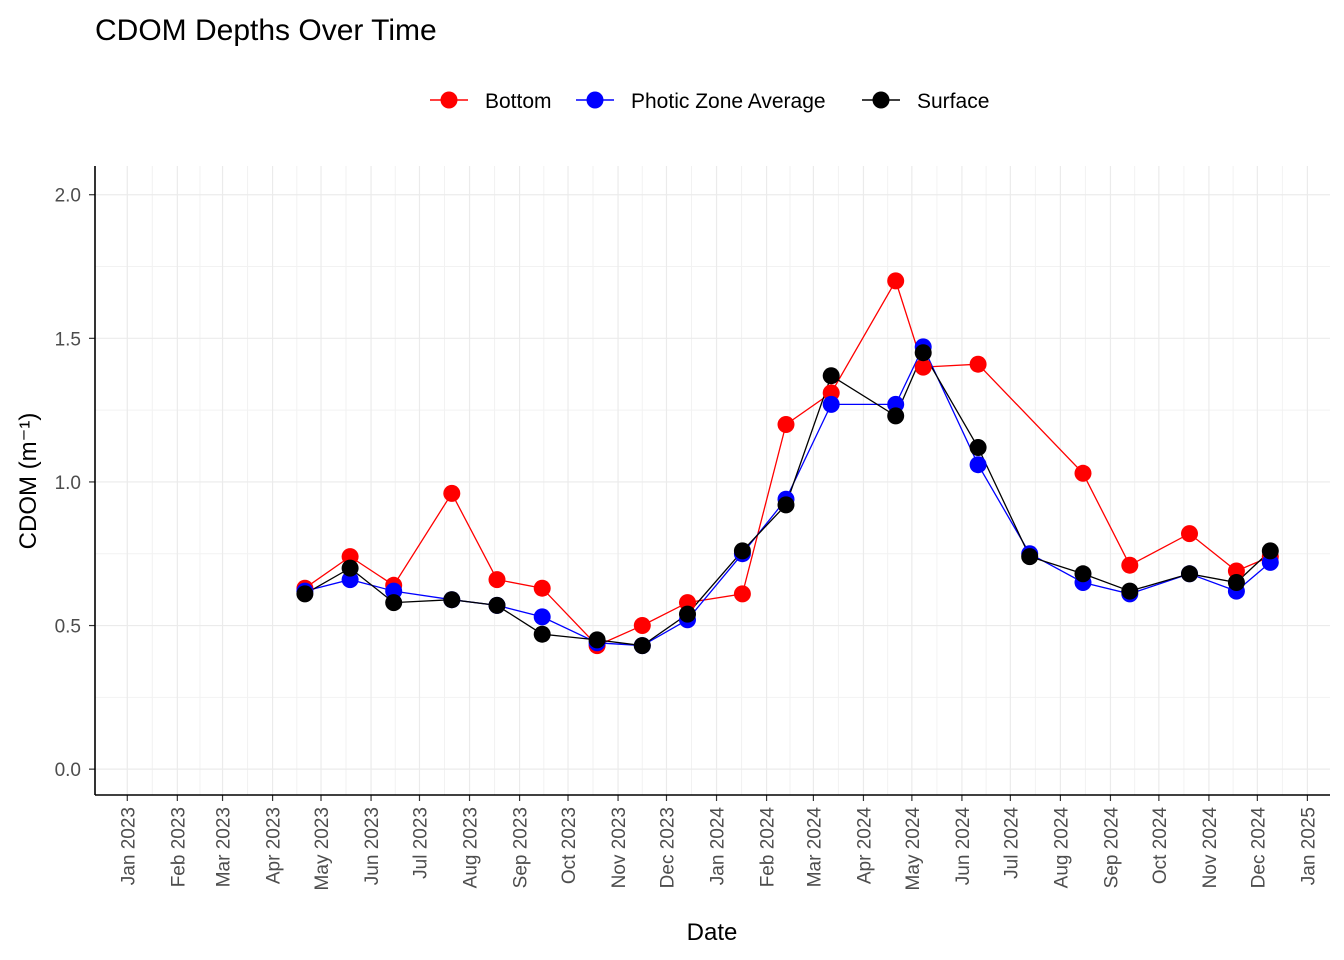  I want to click on x-axis-title: Date, so click(712, 932).